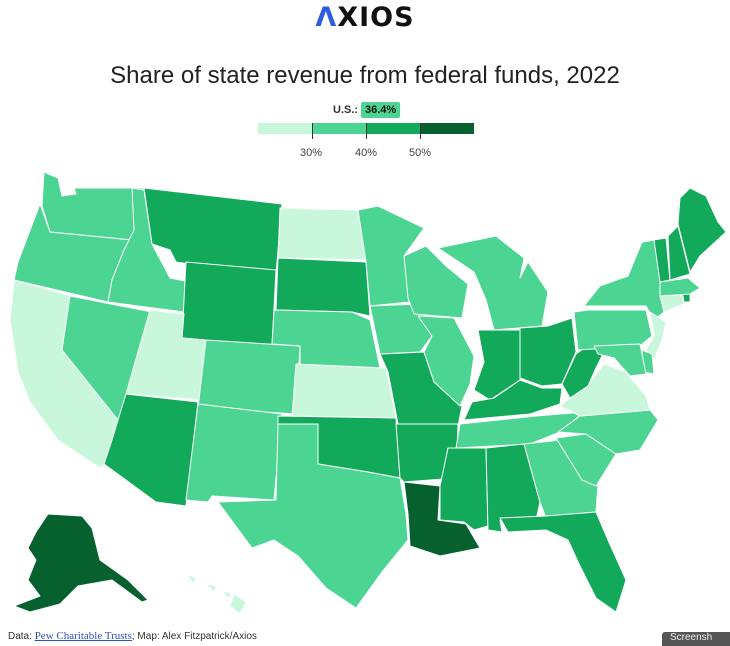  Describe the element at coordinates (93, 206) in the screenshot. I see `state-wa` at that location.